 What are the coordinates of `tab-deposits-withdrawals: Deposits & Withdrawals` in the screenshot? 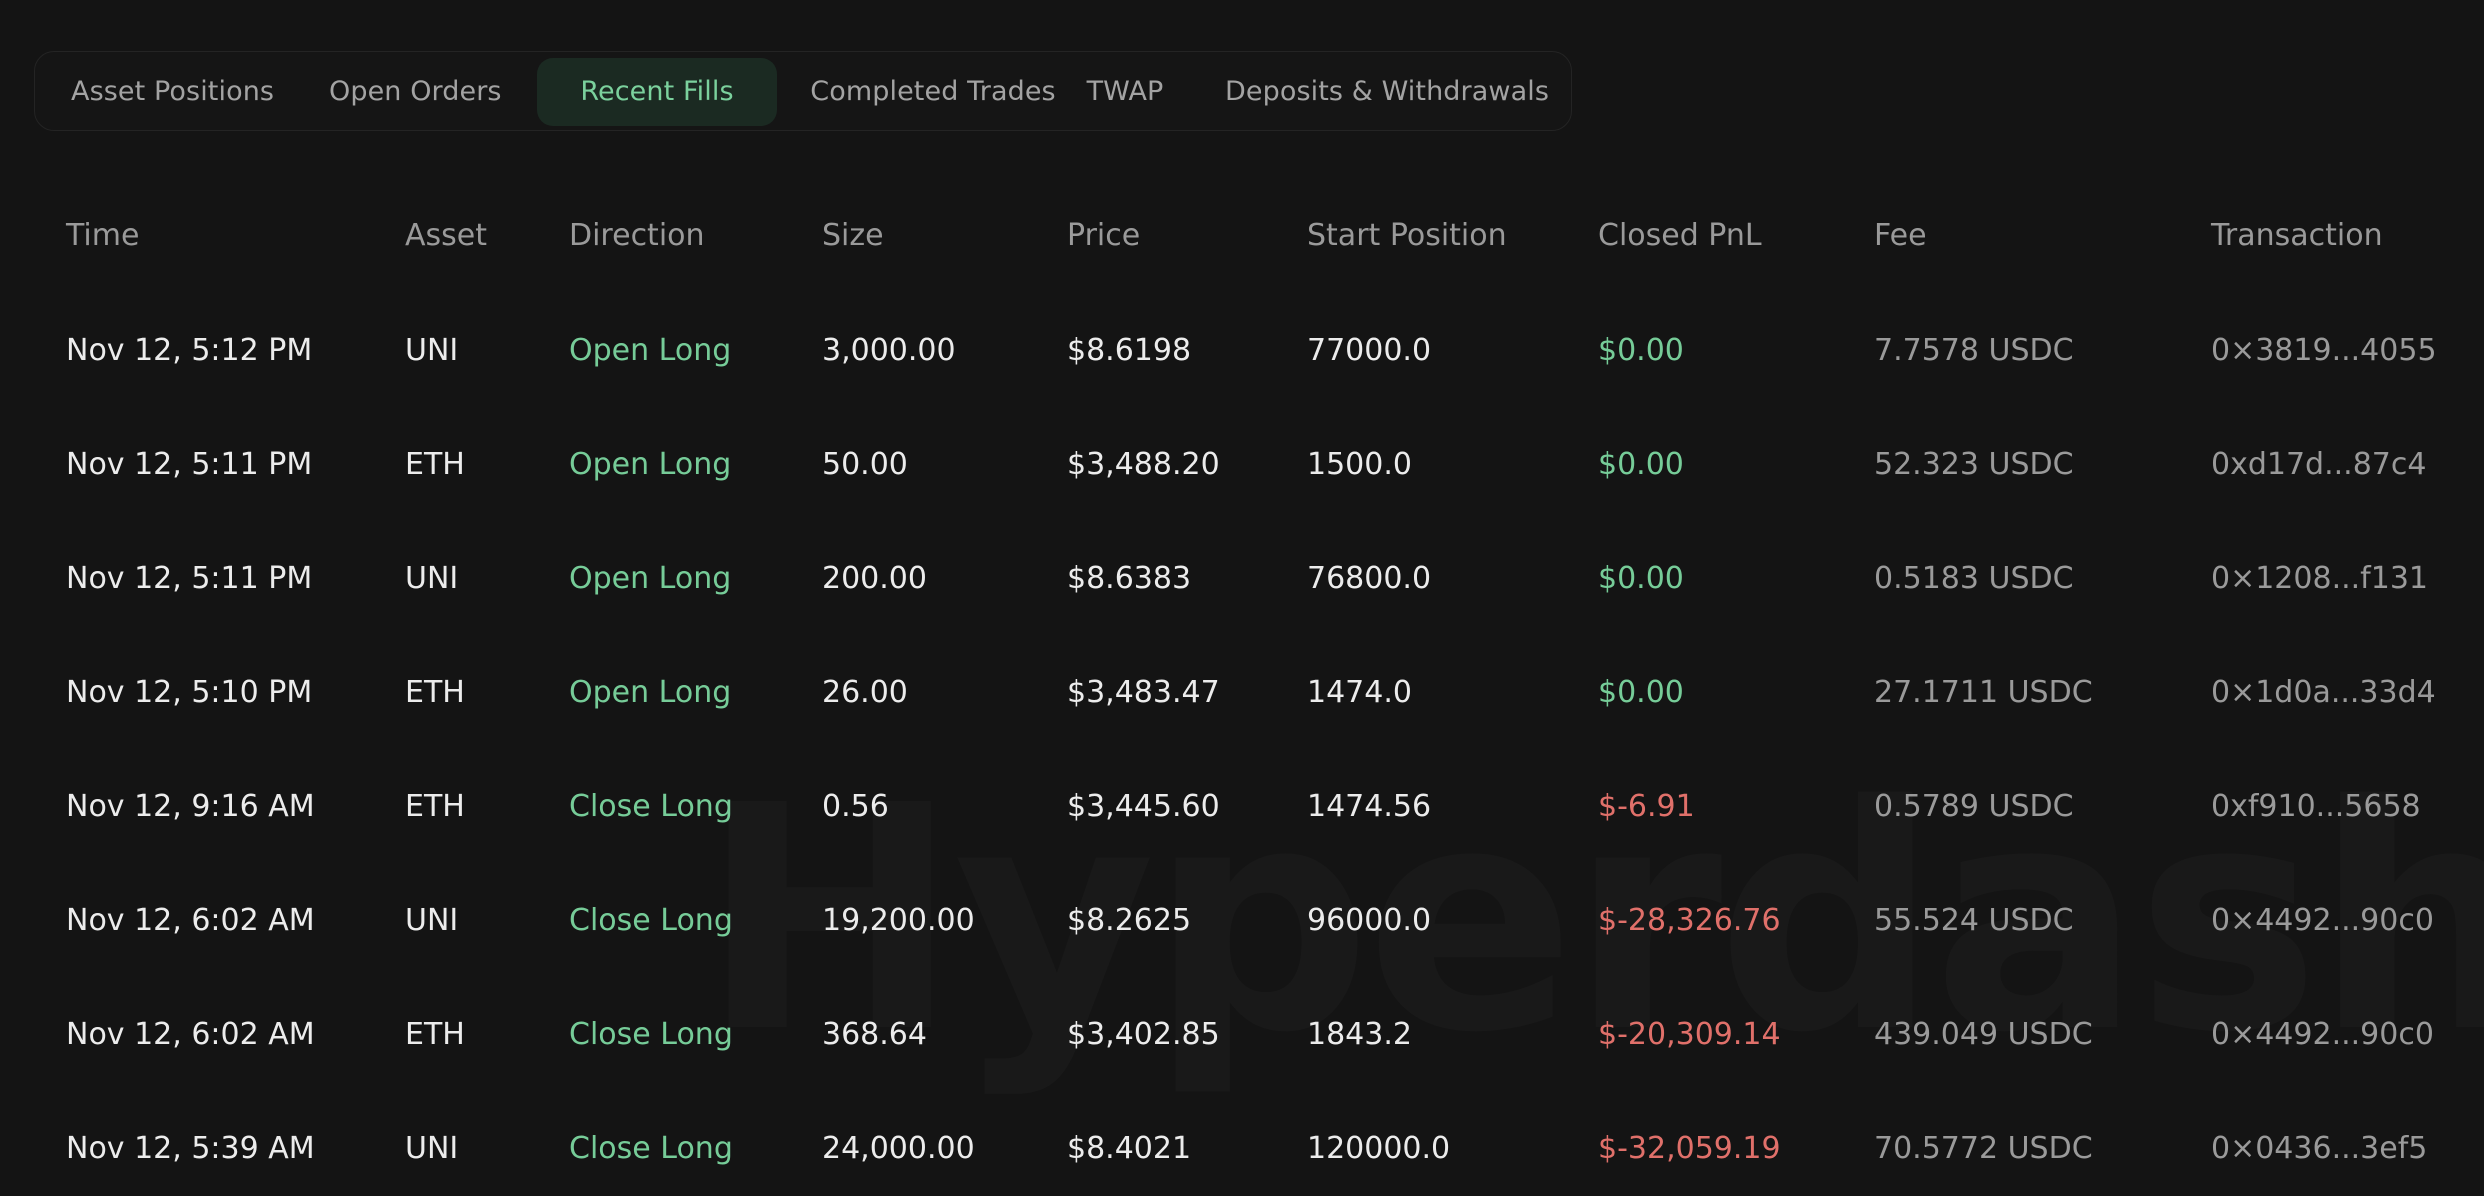 It's located at (1387, 91).